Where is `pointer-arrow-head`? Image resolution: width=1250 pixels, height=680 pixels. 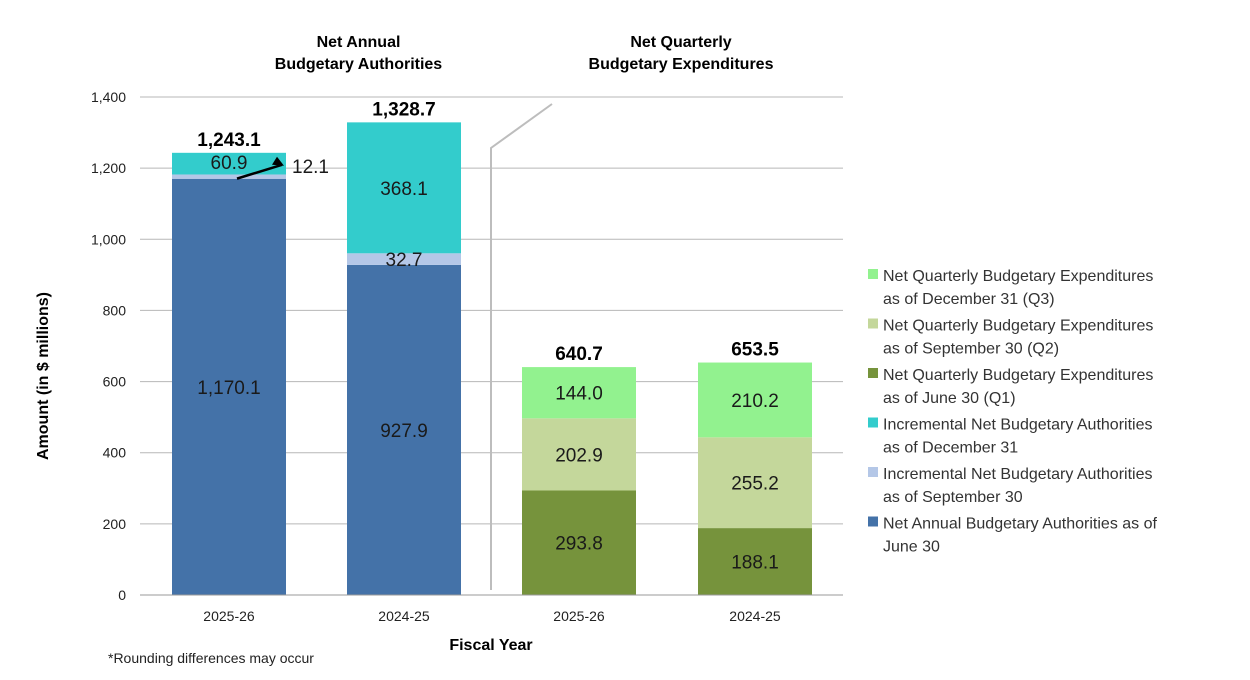
pointer-arrow-head is located at coordinates (278, 161).